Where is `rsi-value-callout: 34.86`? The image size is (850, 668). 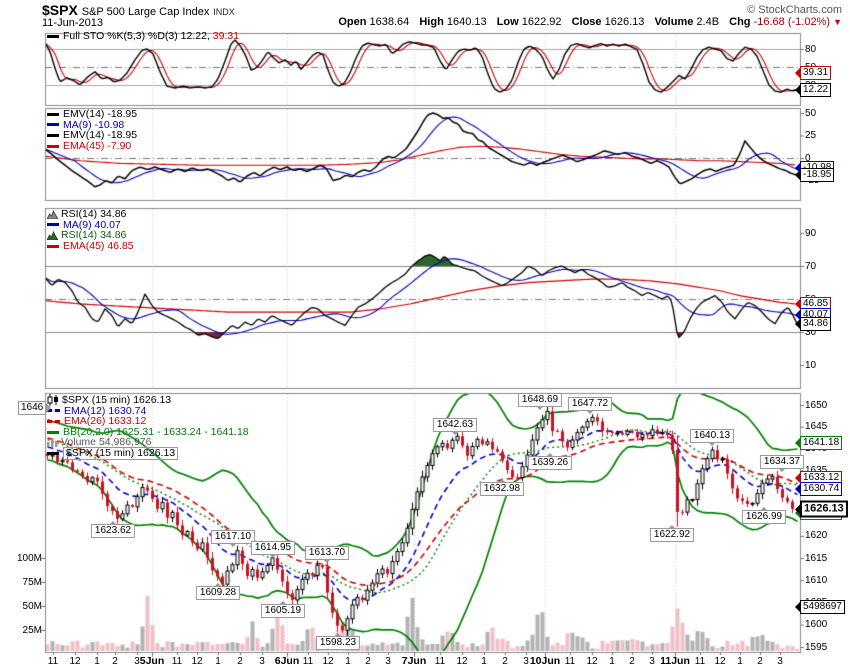 rsi-value-callout: 34.86 is located at coordinates (813, 323).